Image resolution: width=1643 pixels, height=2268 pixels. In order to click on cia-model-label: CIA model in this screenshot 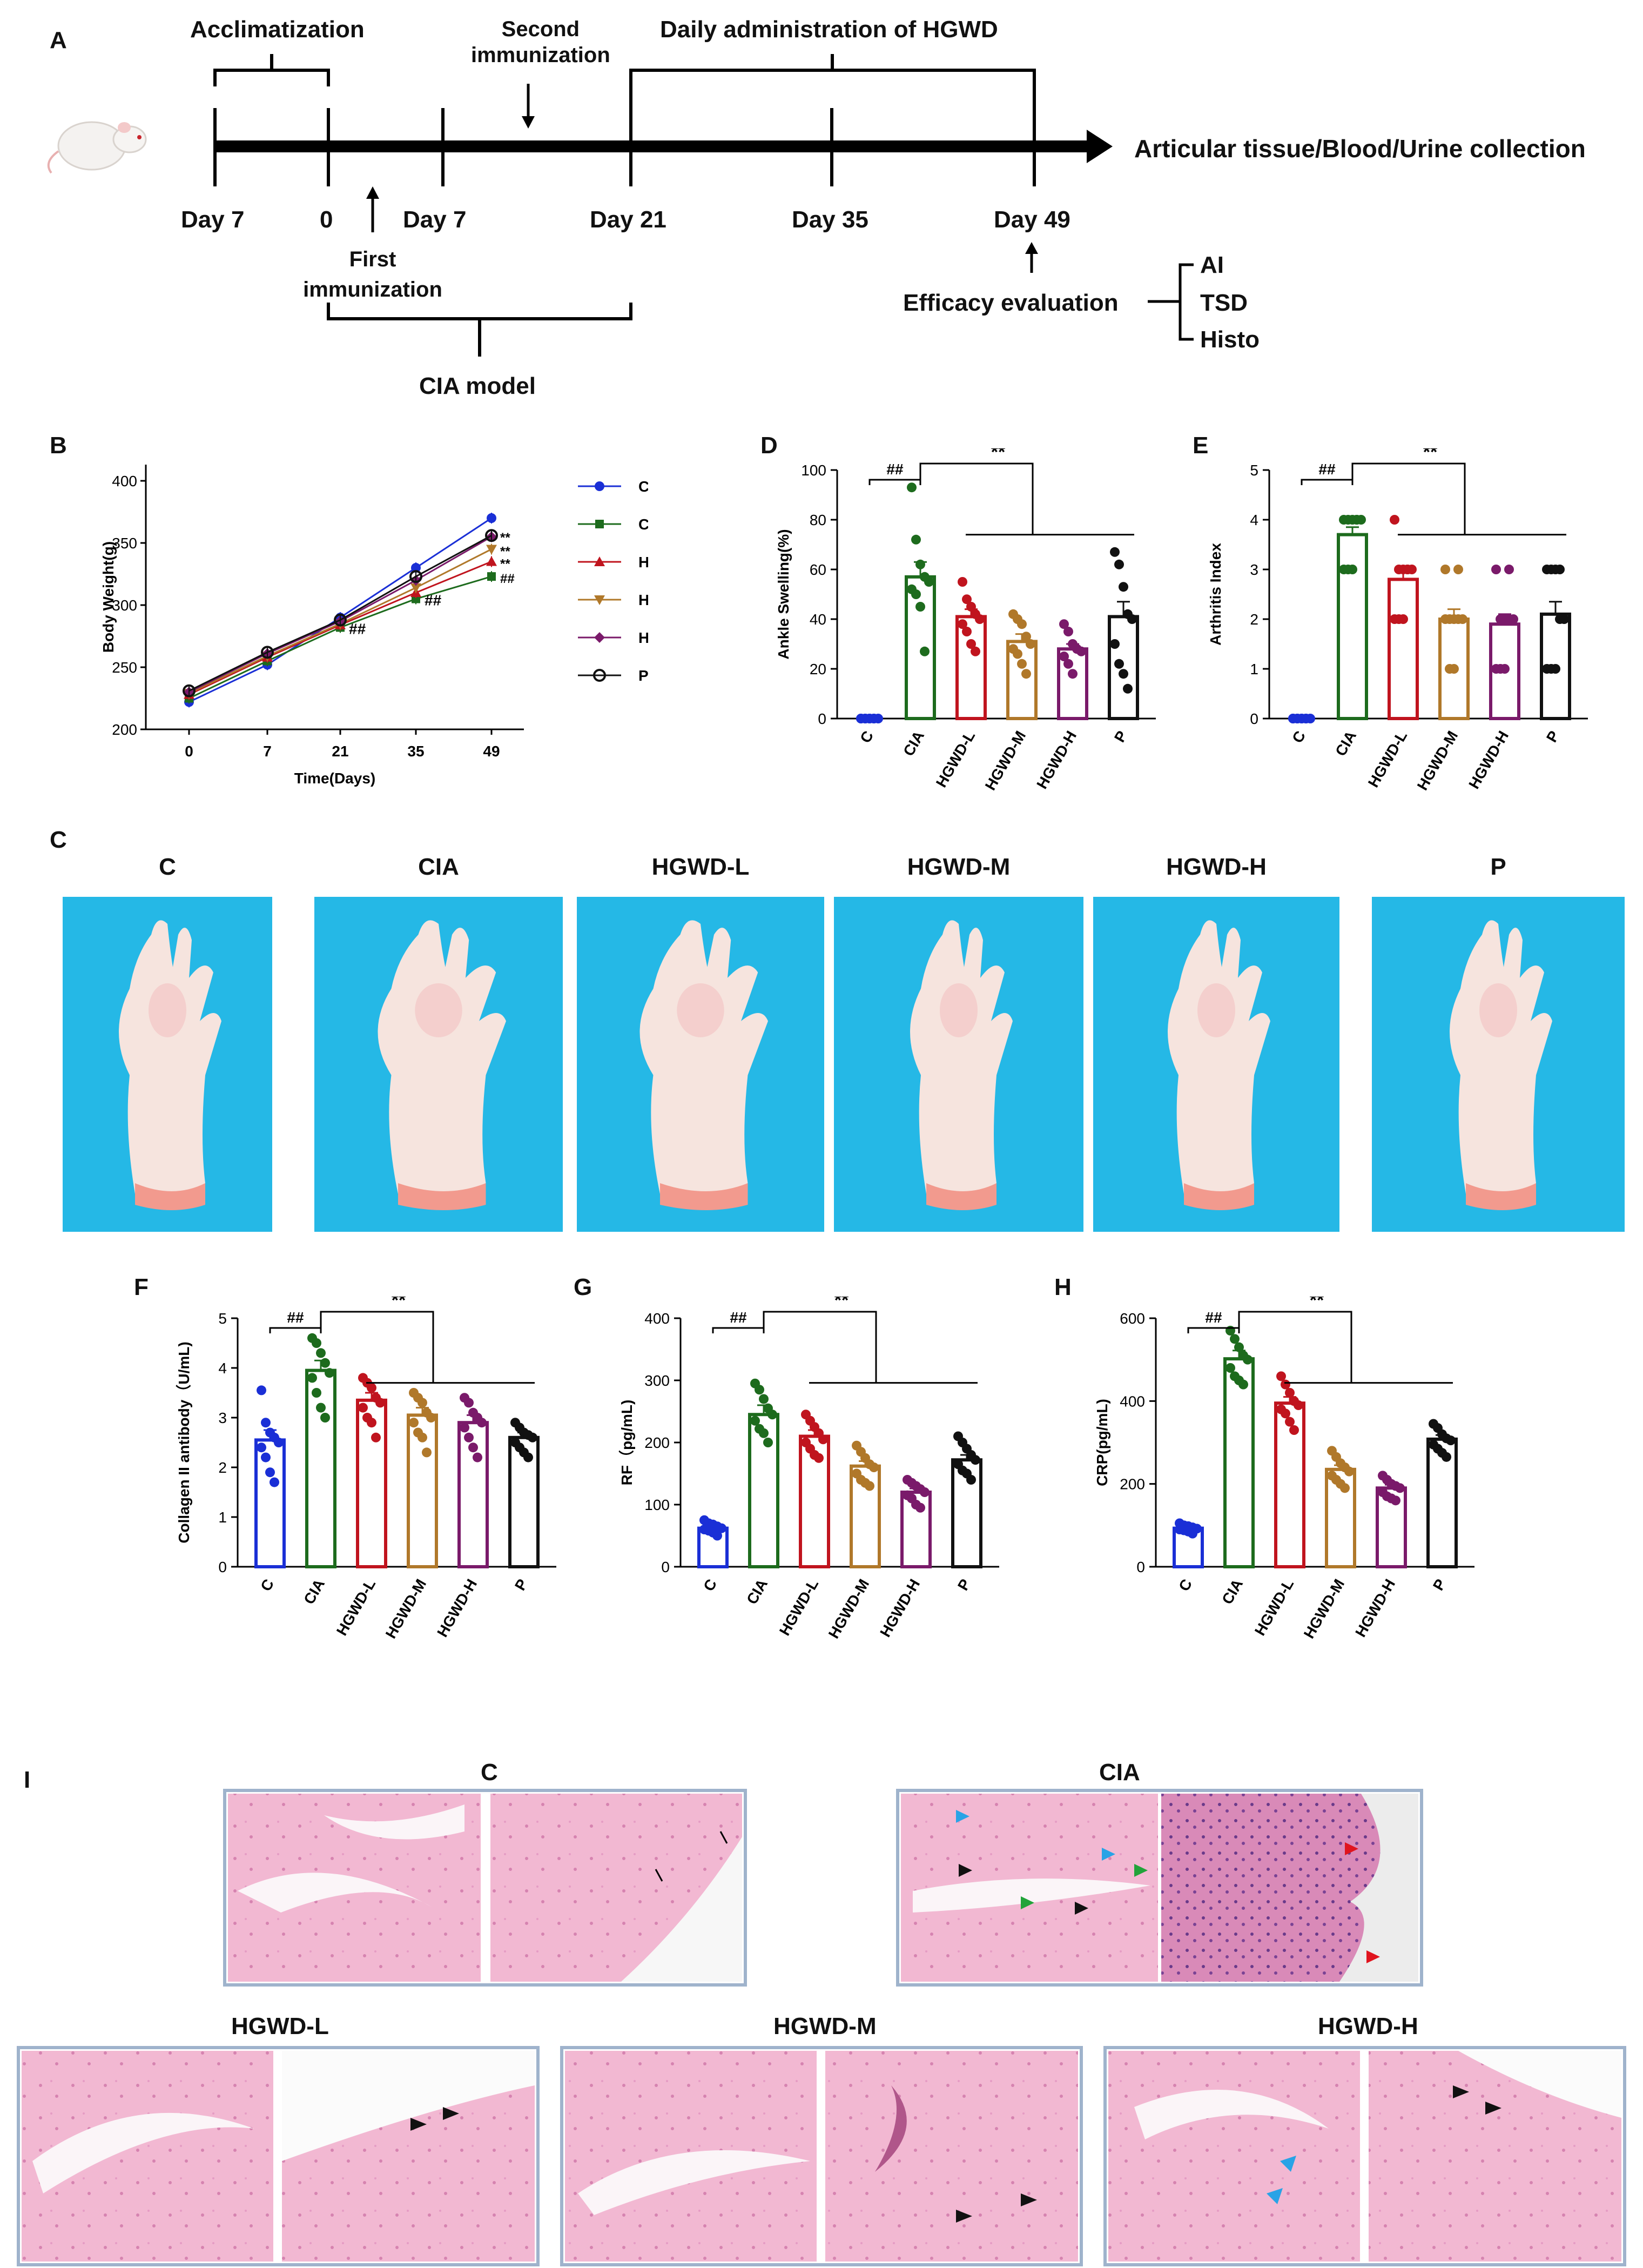, I will do `click(477, 386)`.